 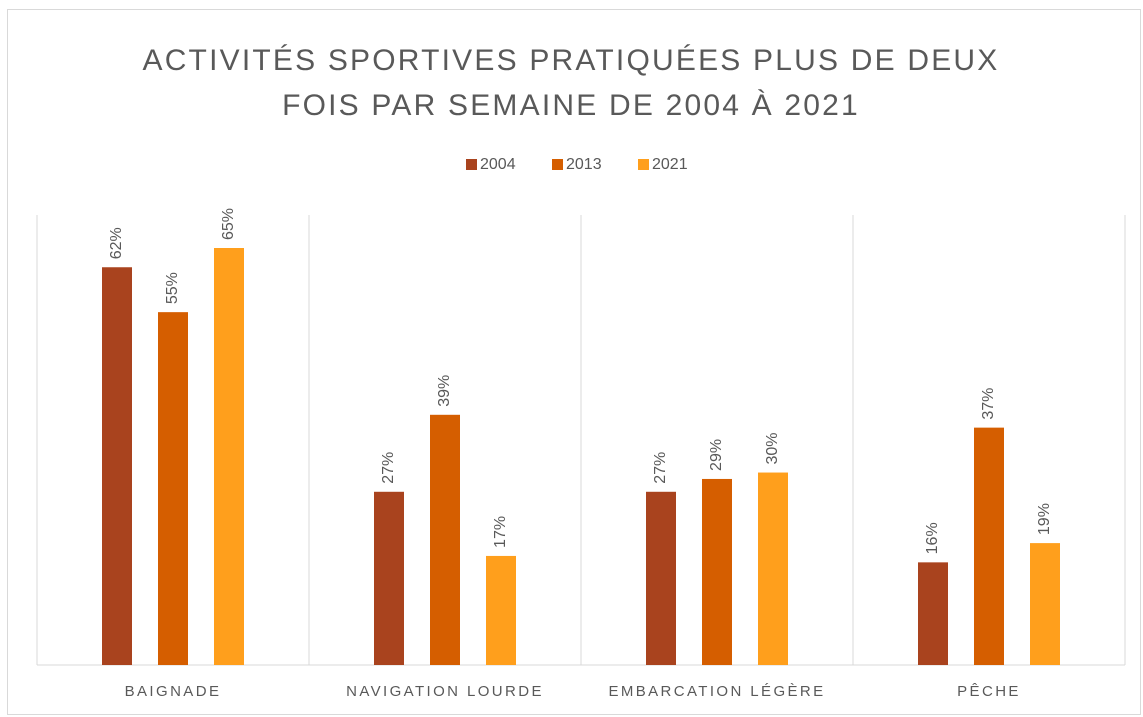 I want to click on x-tick-label: EMBARCATION LÉGÈRE, so click(x=716, y=691).